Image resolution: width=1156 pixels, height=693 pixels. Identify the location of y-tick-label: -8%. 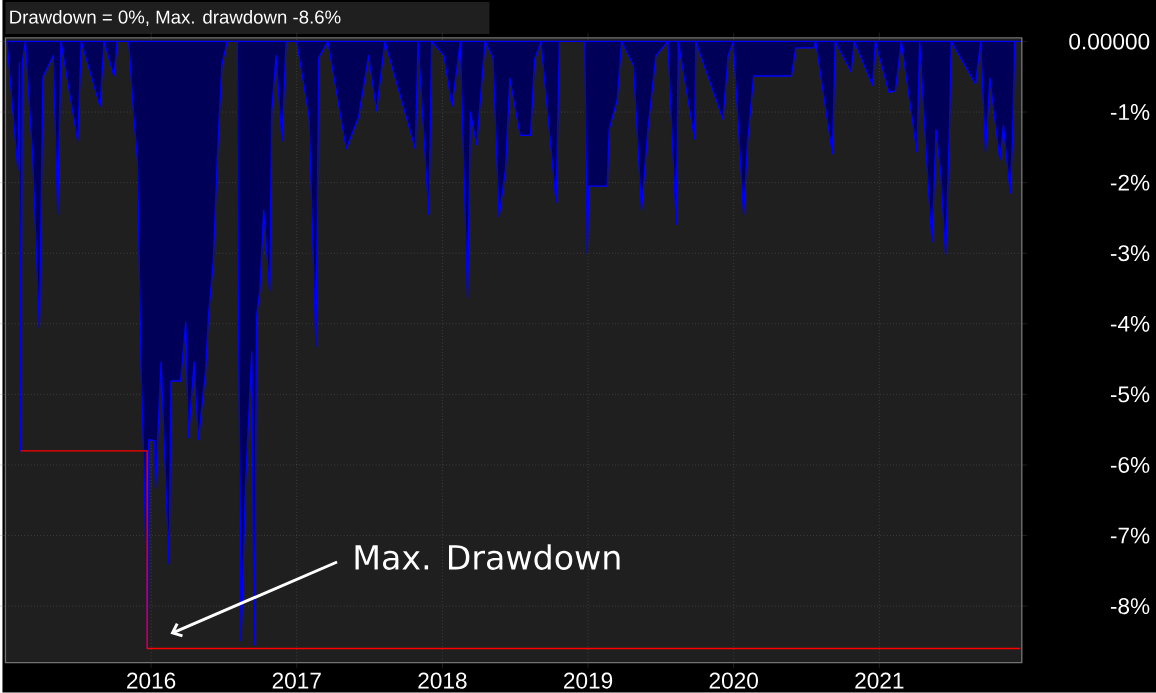
(1130, 606).